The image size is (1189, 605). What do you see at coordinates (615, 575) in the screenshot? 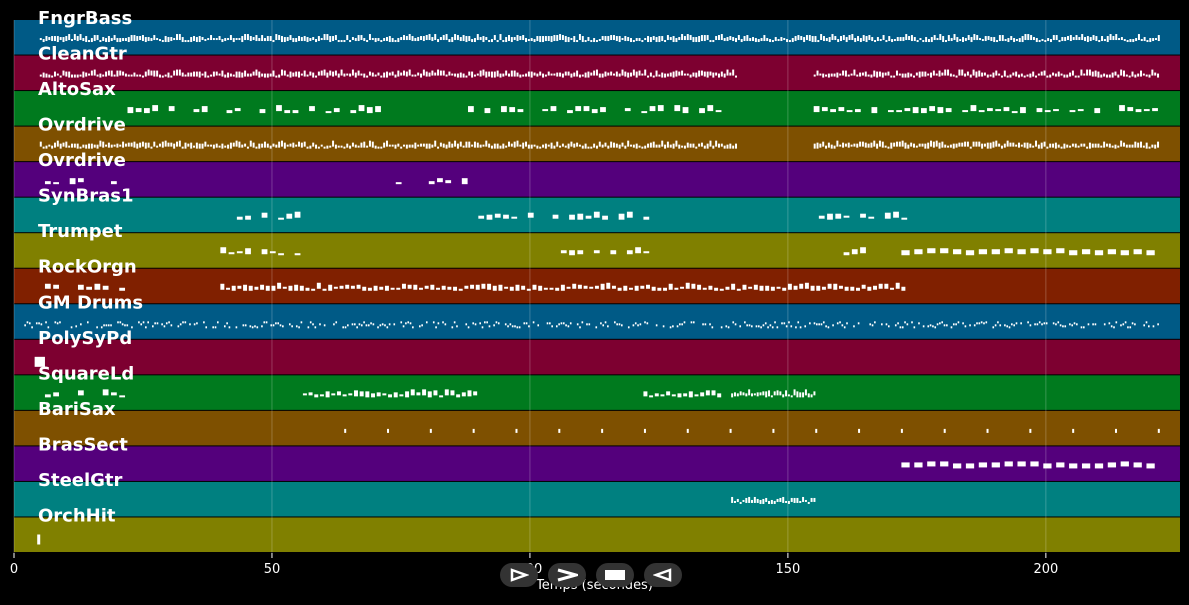
I see `stop-button` at bounding box center [615, 575].